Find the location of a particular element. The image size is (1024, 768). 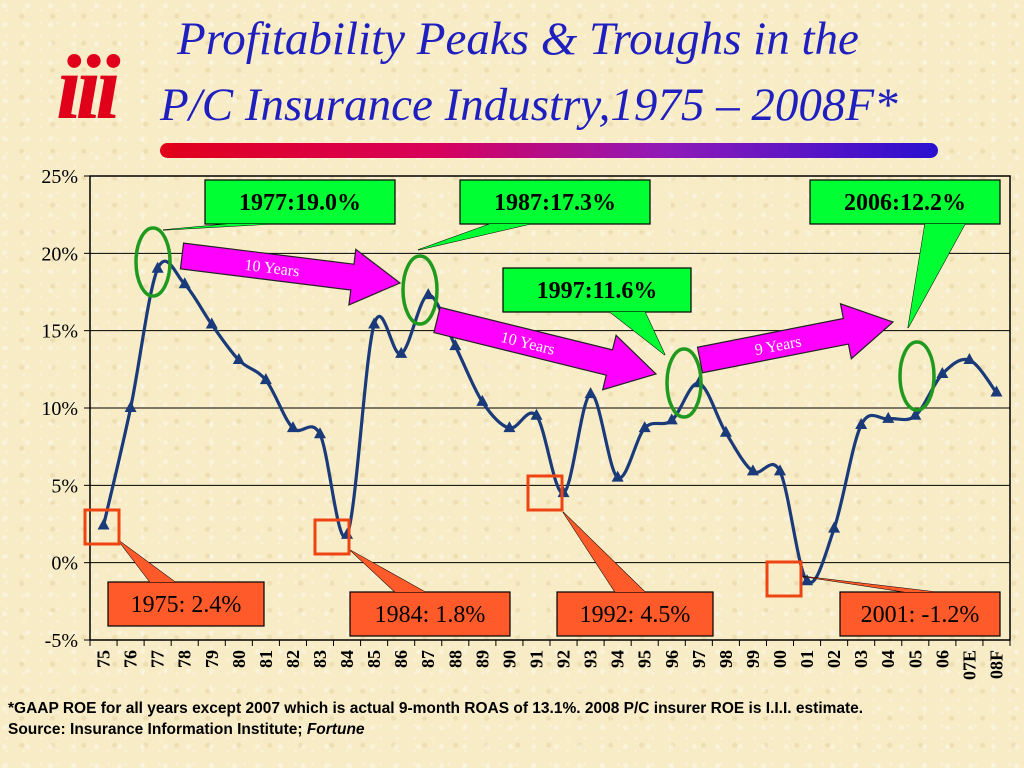

peak-callout-label: 1977:19.0% is located at coordinates (300, 203).